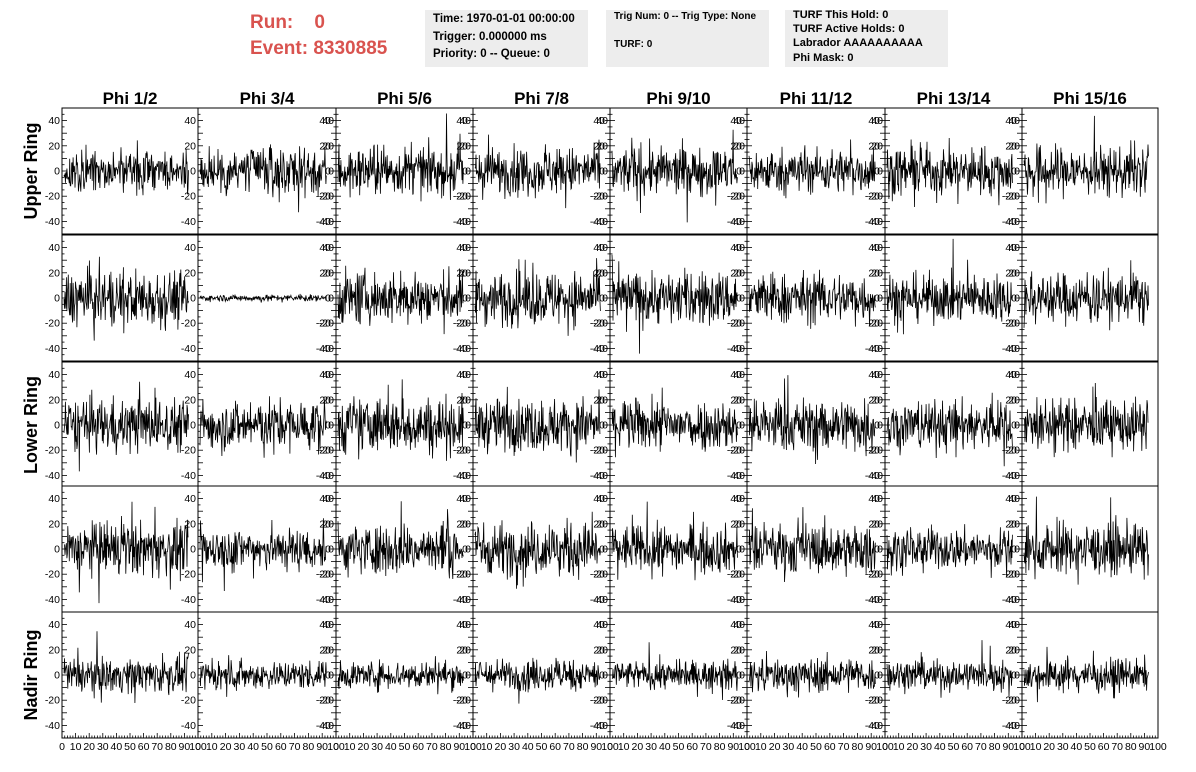 The height and width of the screenshot is (772, 1196). I want to click on waveform-panel-r3-c1: -40 -20 0 20 40, so click(122, 425).